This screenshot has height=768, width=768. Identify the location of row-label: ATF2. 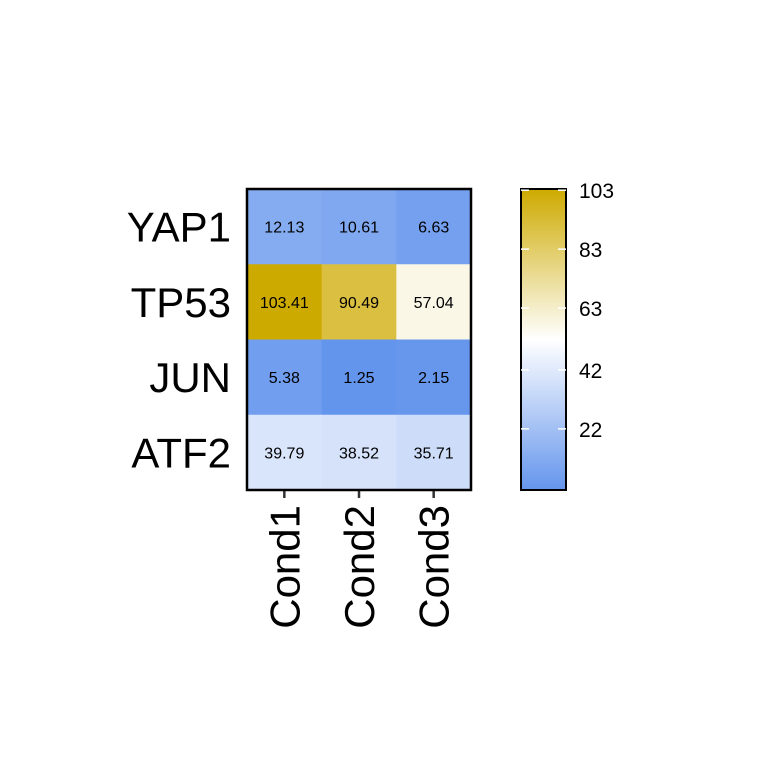
(181, 452).